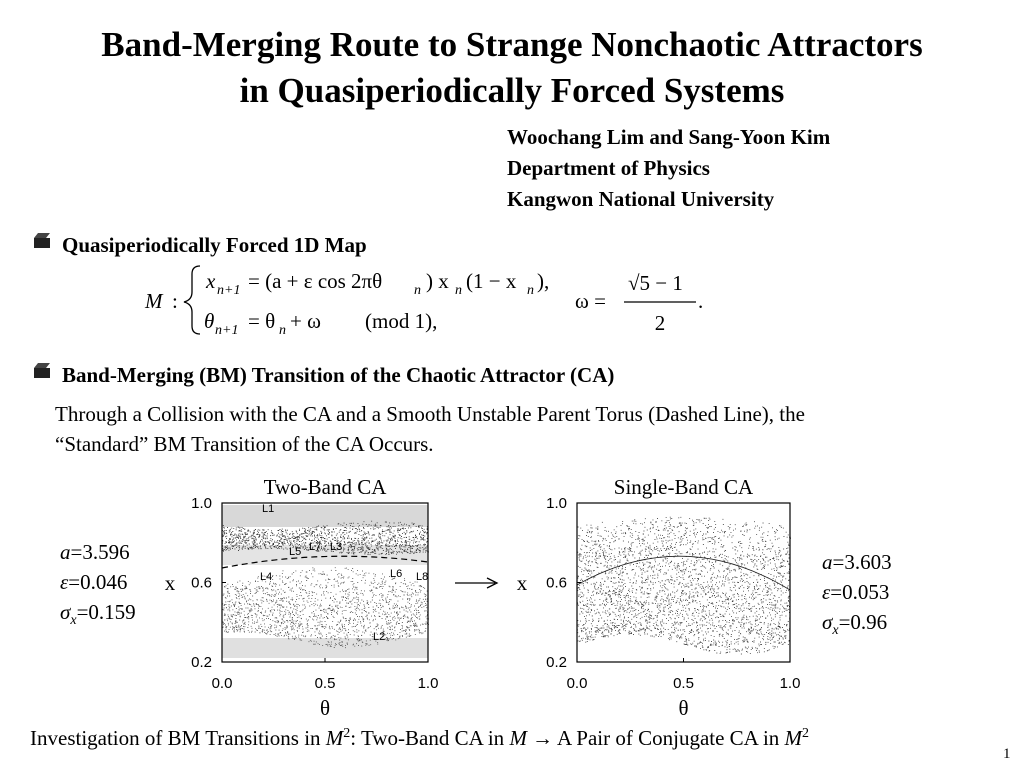 This screenshot has width=1024, height=768. What do you see at coordinates (305, 321) in the screenshot?
I see `eq-part: + ω` at bounding box center [305, 321].